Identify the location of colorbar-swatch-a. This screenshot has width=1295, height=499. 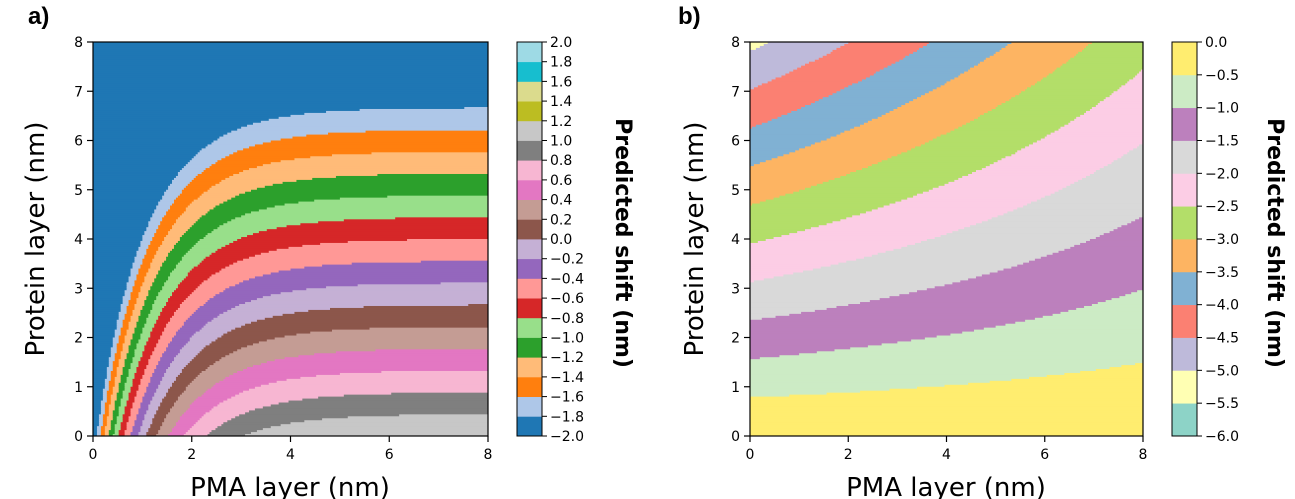
(529, 308).